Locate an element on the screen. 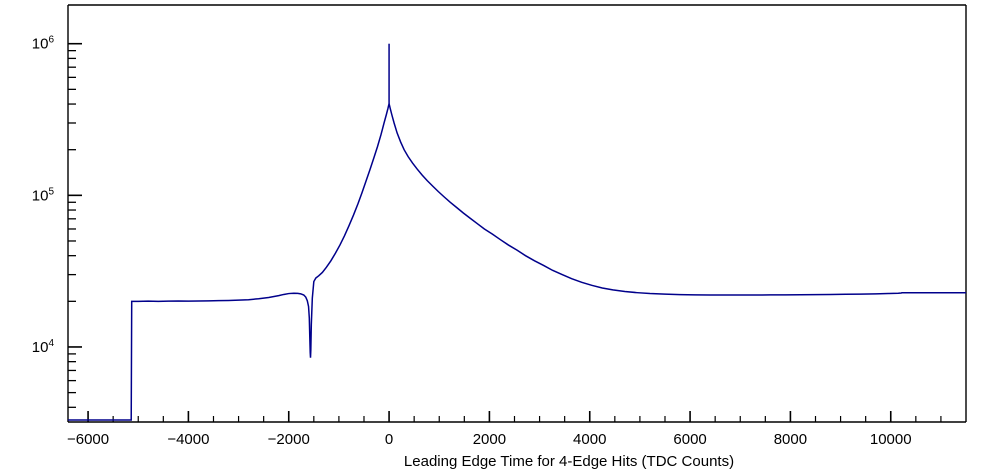 The height and width of the screenshot is (472, 996). x-tick-label: 2000 is located at coordinates (489, 439).